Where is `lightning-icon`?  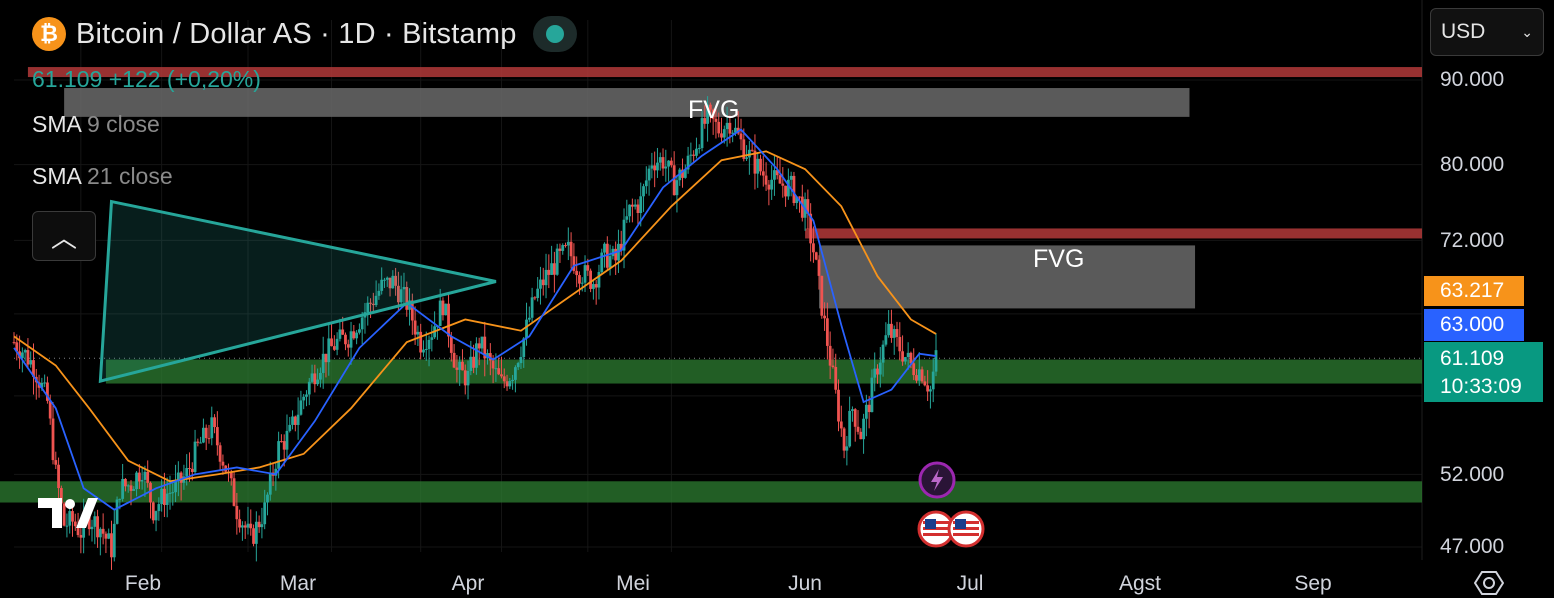 lightning-icon is located at coordinates (937, 480).